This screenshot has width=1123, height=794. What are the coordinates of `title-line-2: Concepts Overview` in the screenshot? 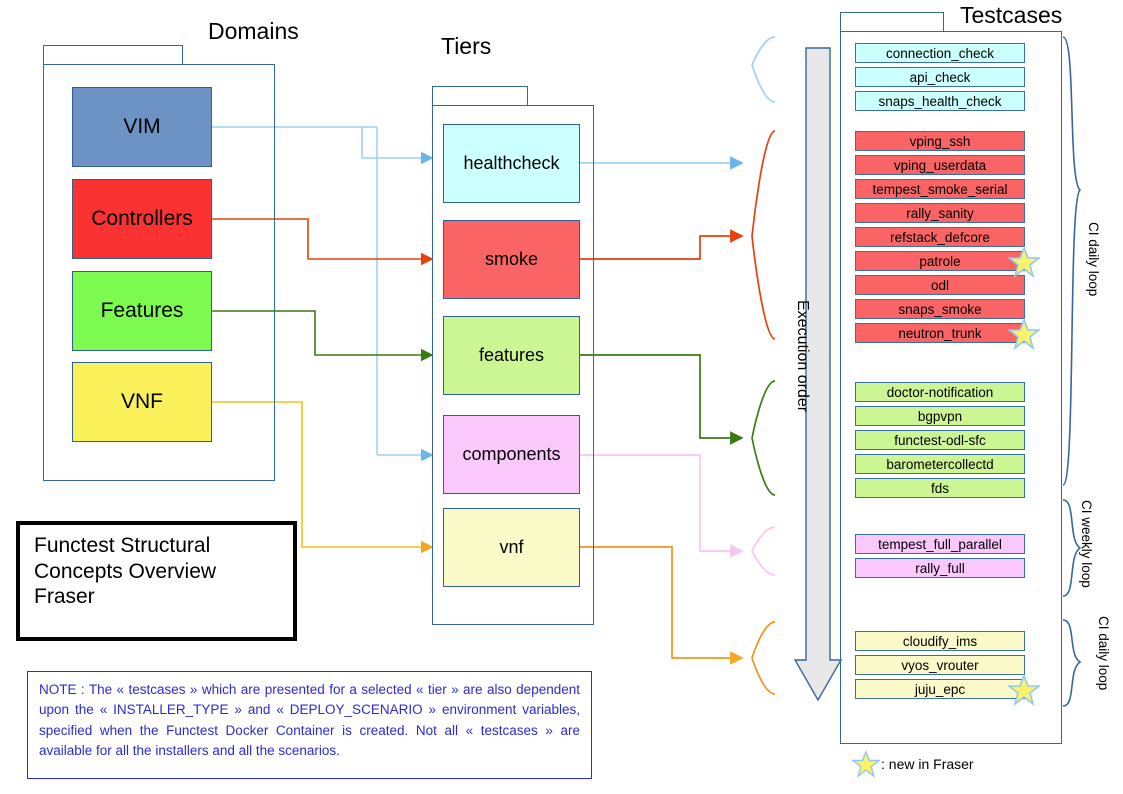 It's located at (125, 571).